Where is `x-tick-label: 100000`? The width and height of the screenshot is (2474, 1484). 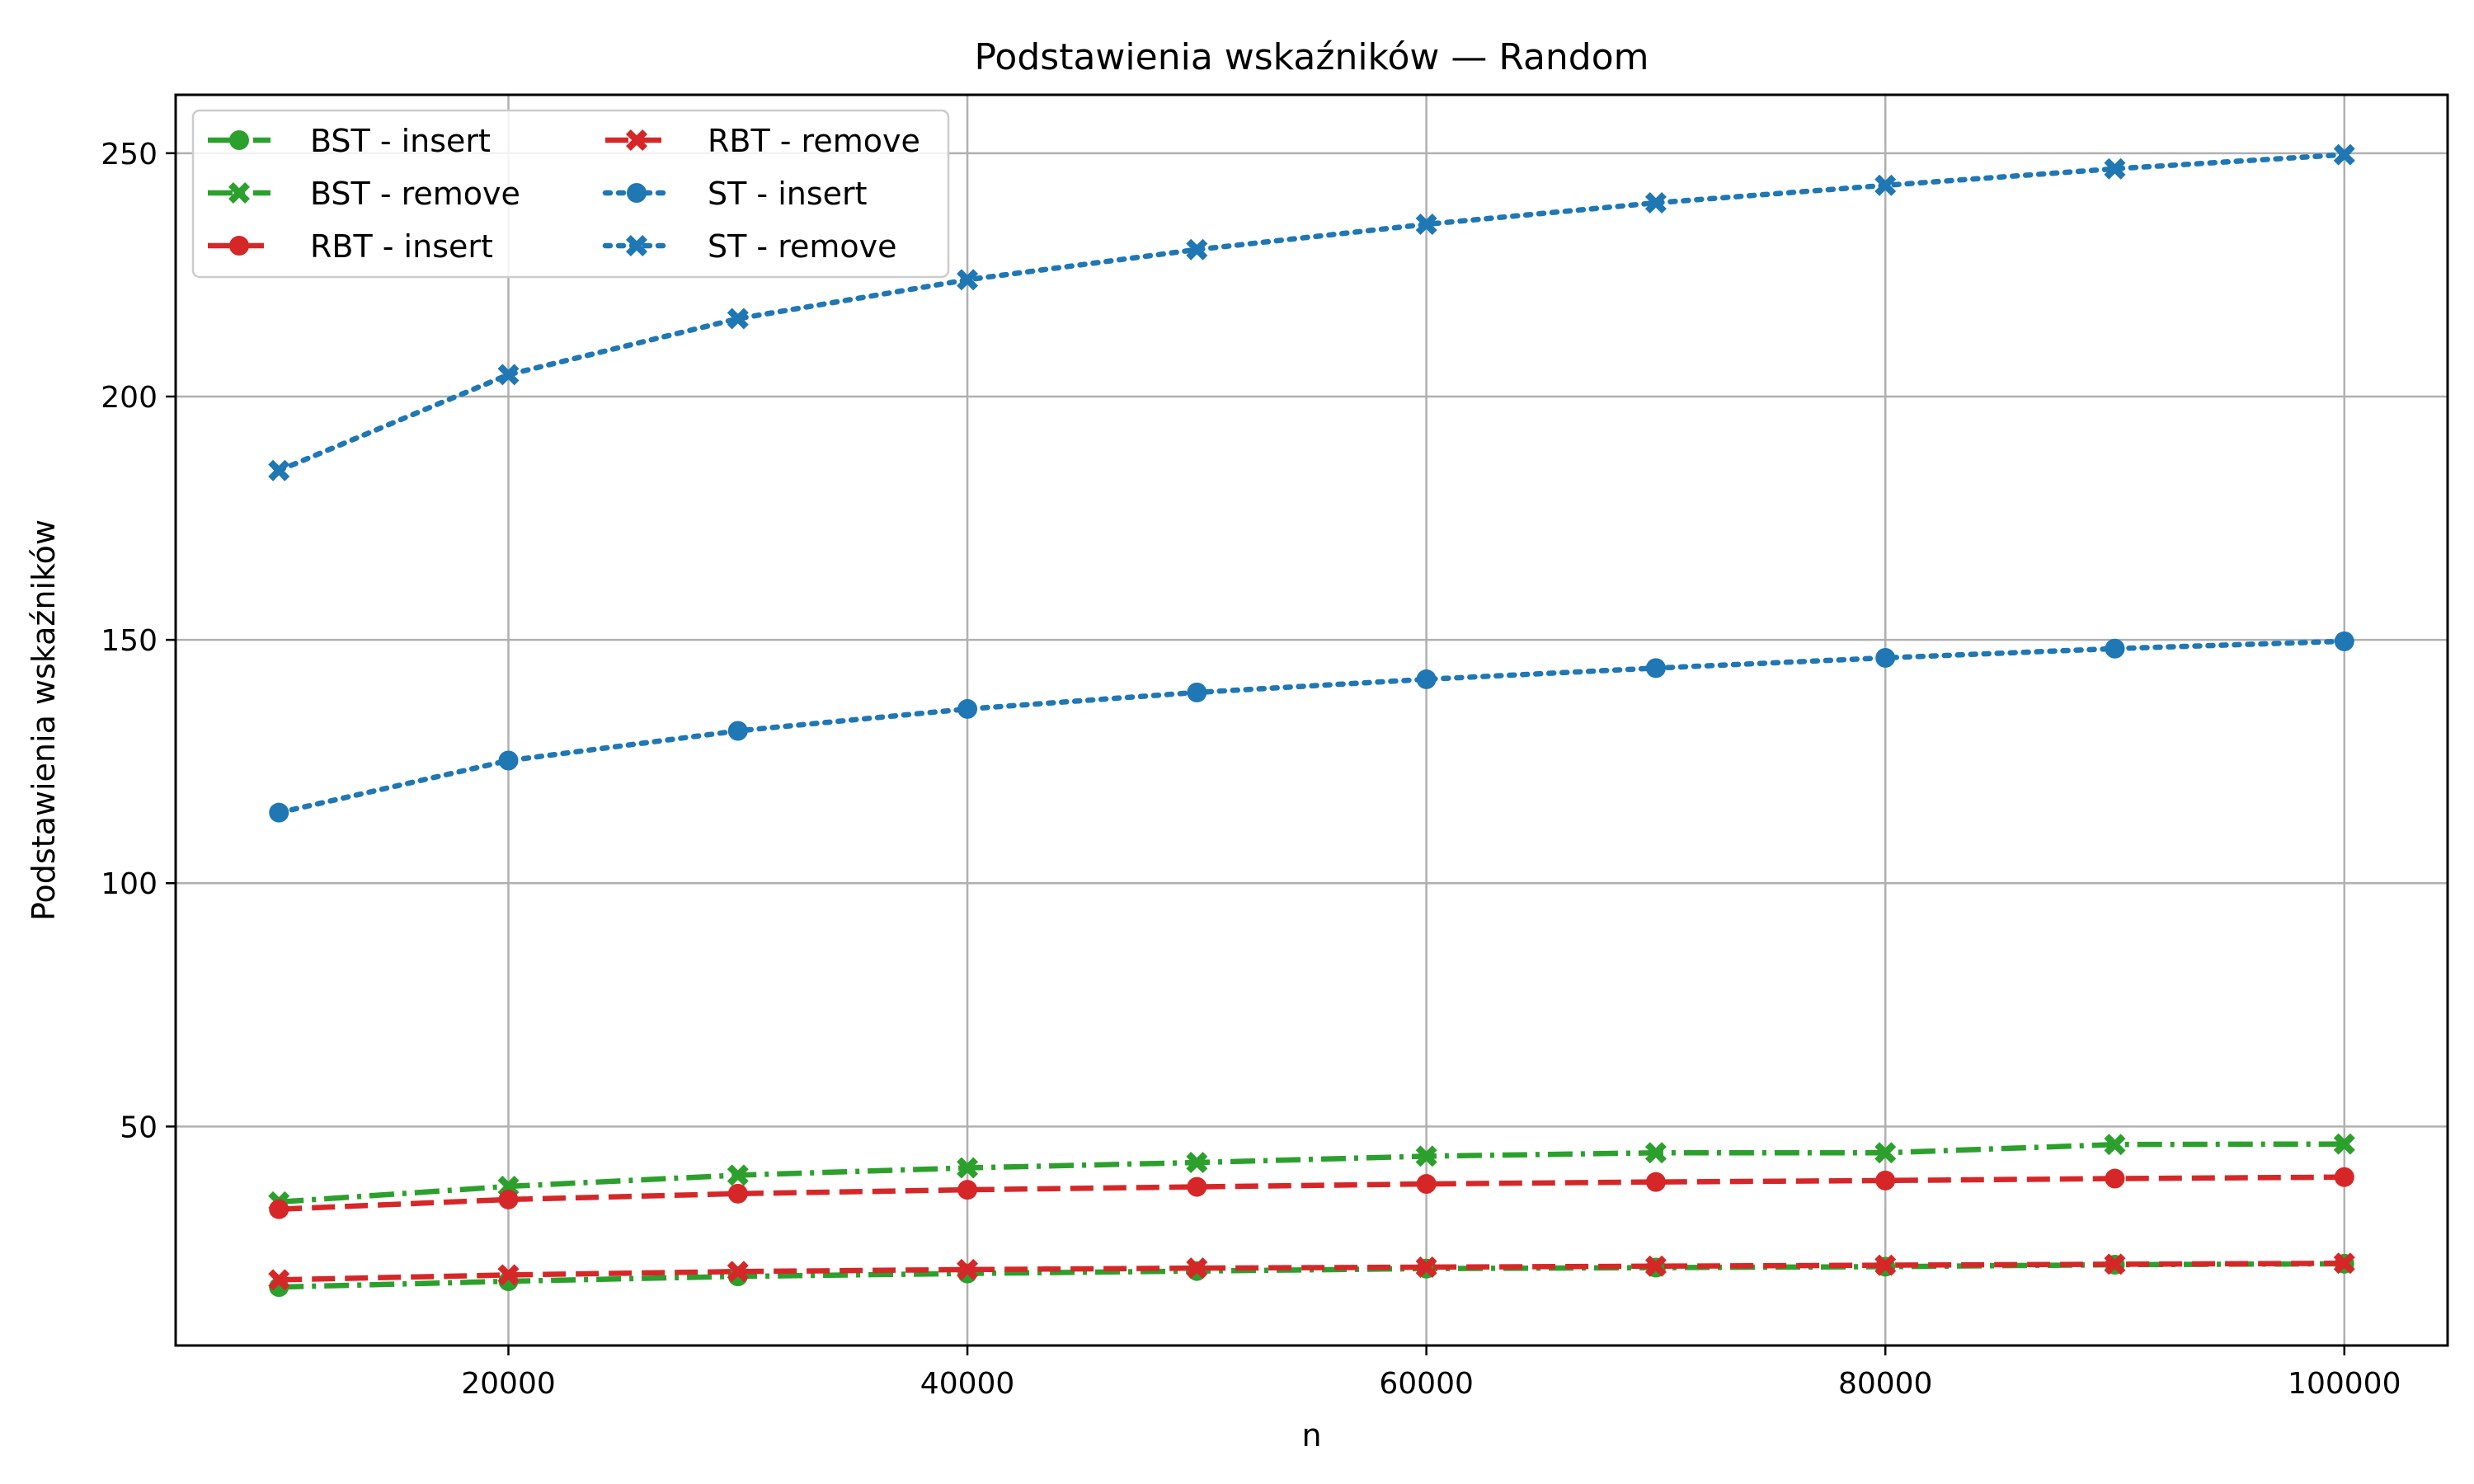 x-tick-label: 100000 is located at coordinates (2344, 1384).